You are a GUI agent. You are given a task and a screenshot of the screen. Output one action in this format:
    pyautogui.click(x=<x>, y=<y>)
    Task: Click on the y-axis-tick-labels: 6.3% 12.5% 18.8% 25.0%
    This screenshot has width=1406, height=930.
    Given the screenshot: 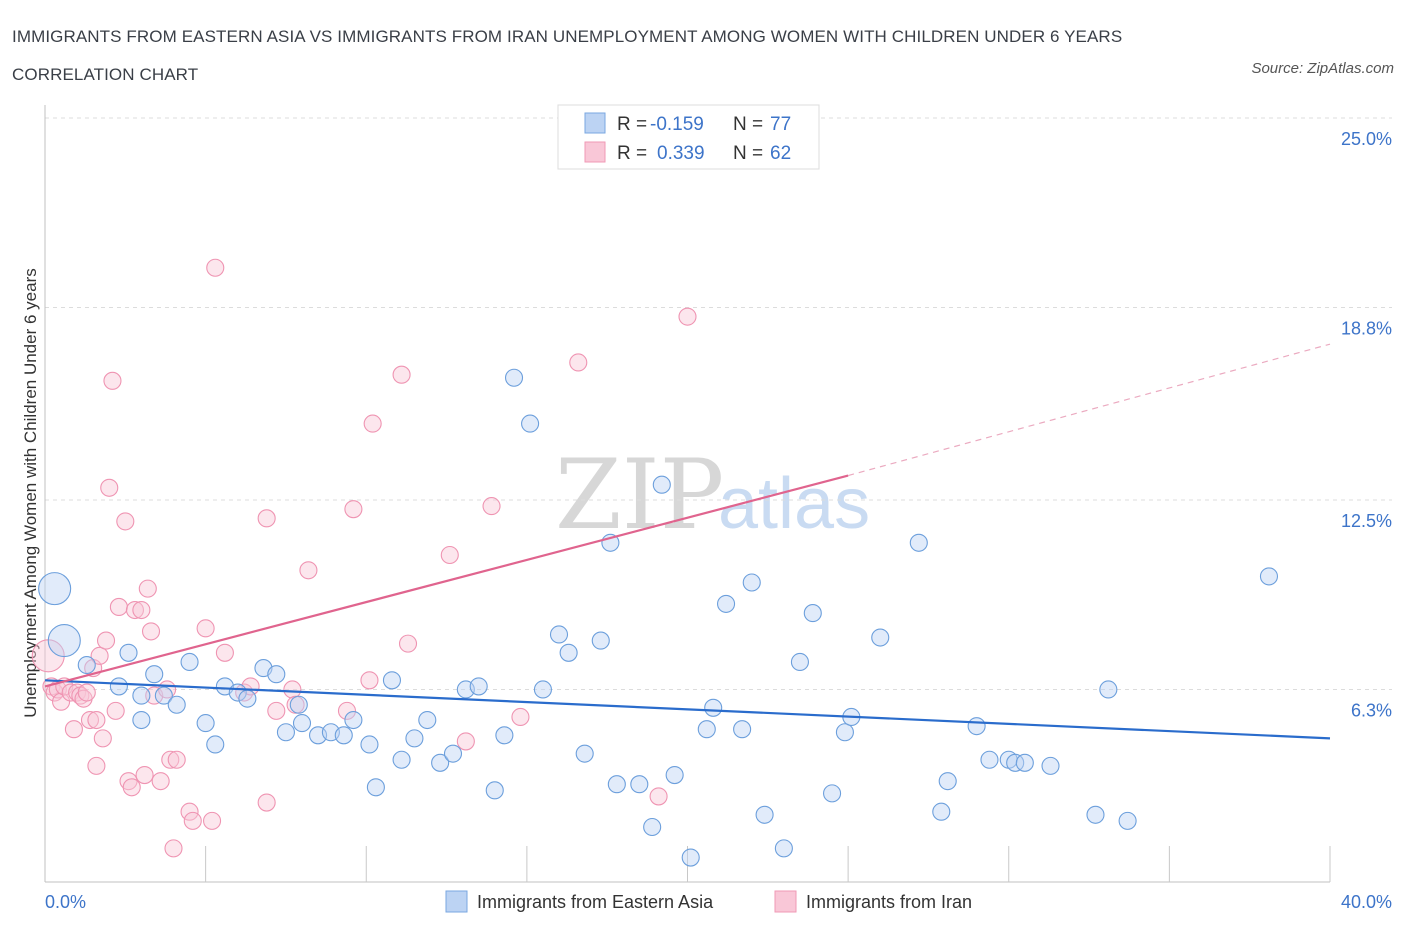 What is the action you would take?
    pyautogui.click(x=1366, y=424)
    